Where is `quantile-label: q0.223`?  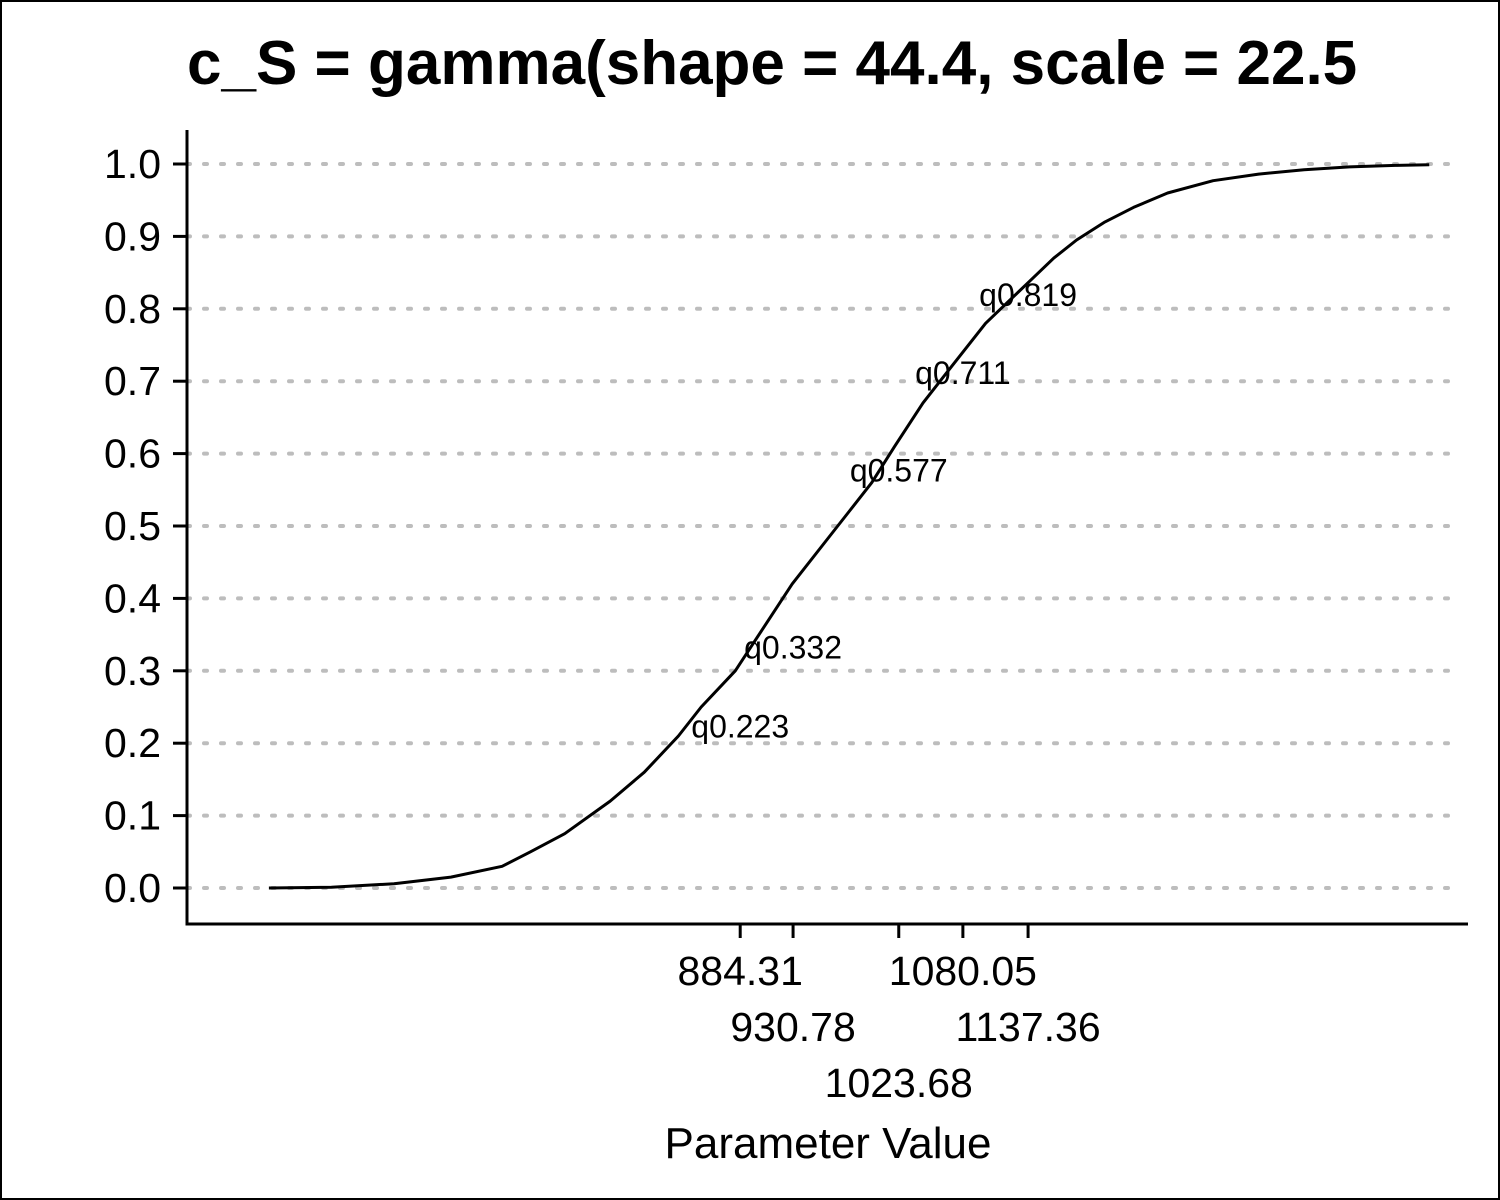
quantile-label: q0.223 is located at coordinates (740, 727).